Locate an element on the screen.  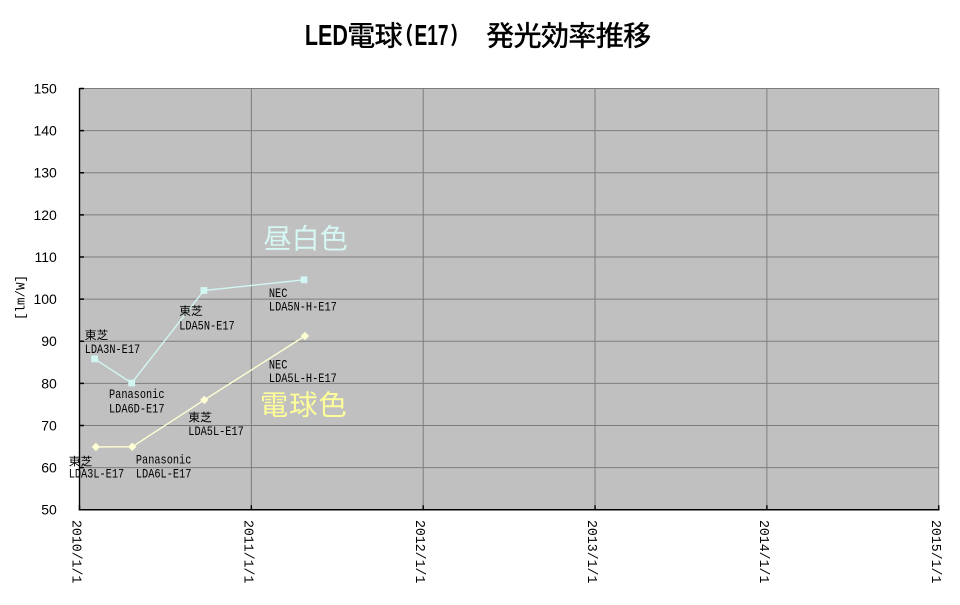
svg-text: 60 is located at coordinates (49, 468).